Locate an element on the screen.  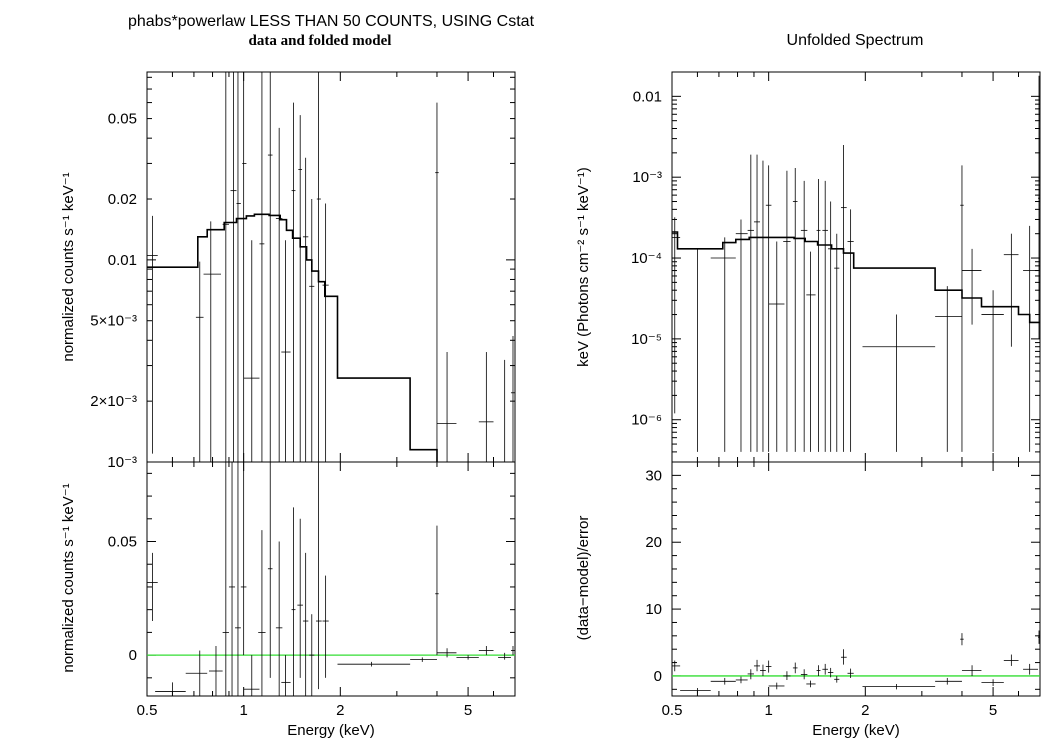
y-tick-label: 10⁻⁶ is located at coordinates (646, 420).